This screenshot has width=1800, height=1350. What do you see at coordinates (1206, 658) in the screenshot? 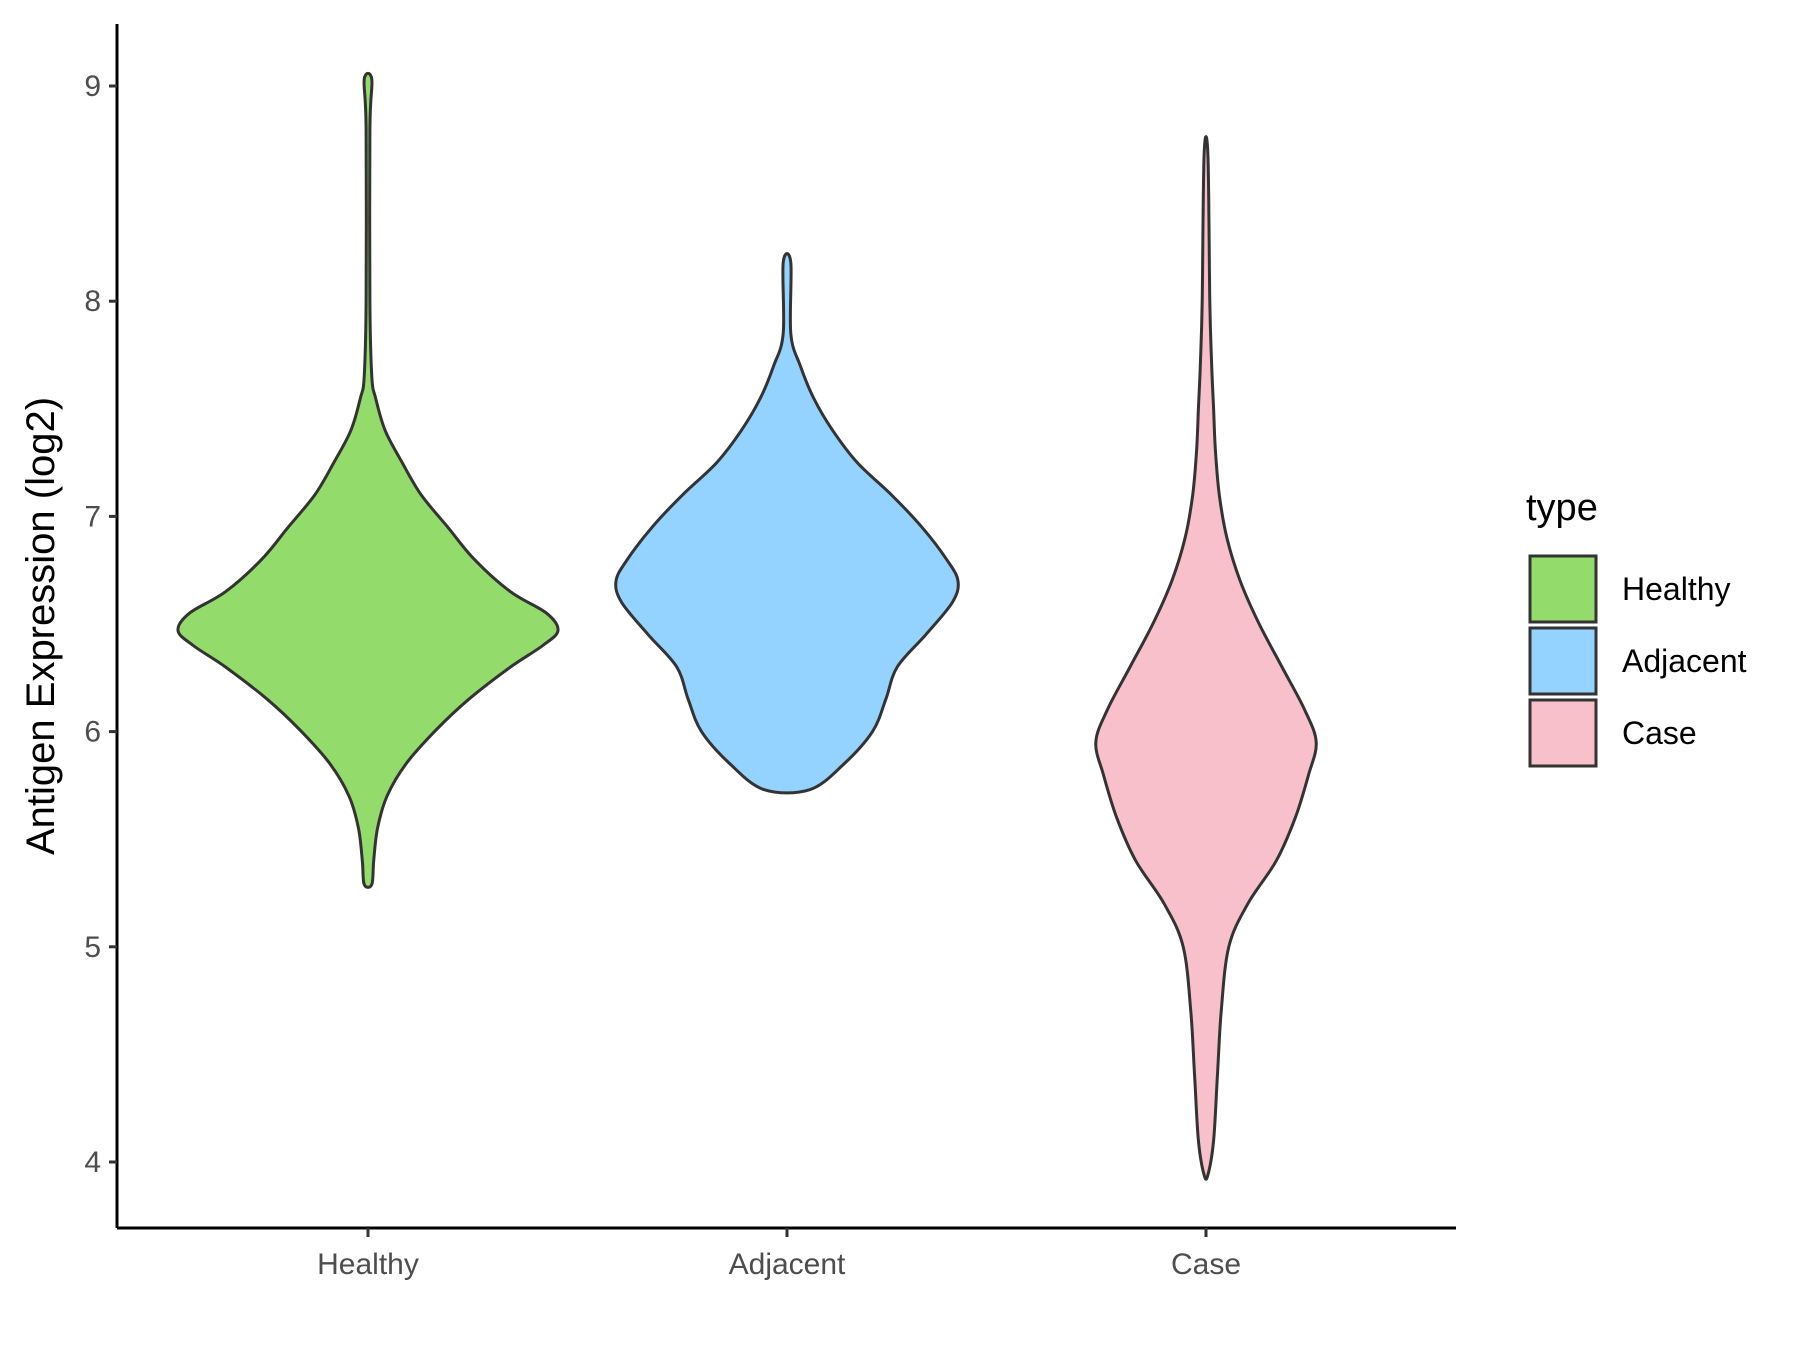
I see `violin-case` at bounding box center [1206, 658].